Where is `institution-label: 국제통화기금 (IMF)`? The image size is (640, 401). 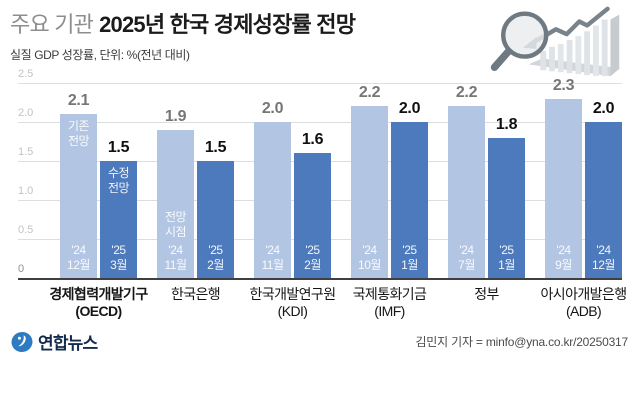
institution-label: 국제통화기금 (IMF) is located at coordinates (389, 302).